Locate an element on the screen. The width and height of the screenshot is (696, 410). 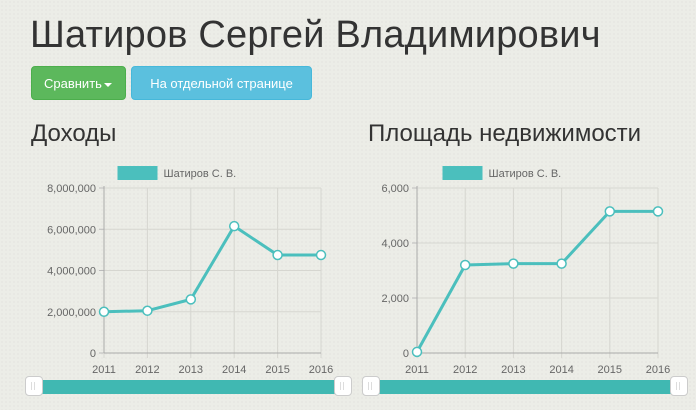
income-slider-track is located at coordinates (188, 387).